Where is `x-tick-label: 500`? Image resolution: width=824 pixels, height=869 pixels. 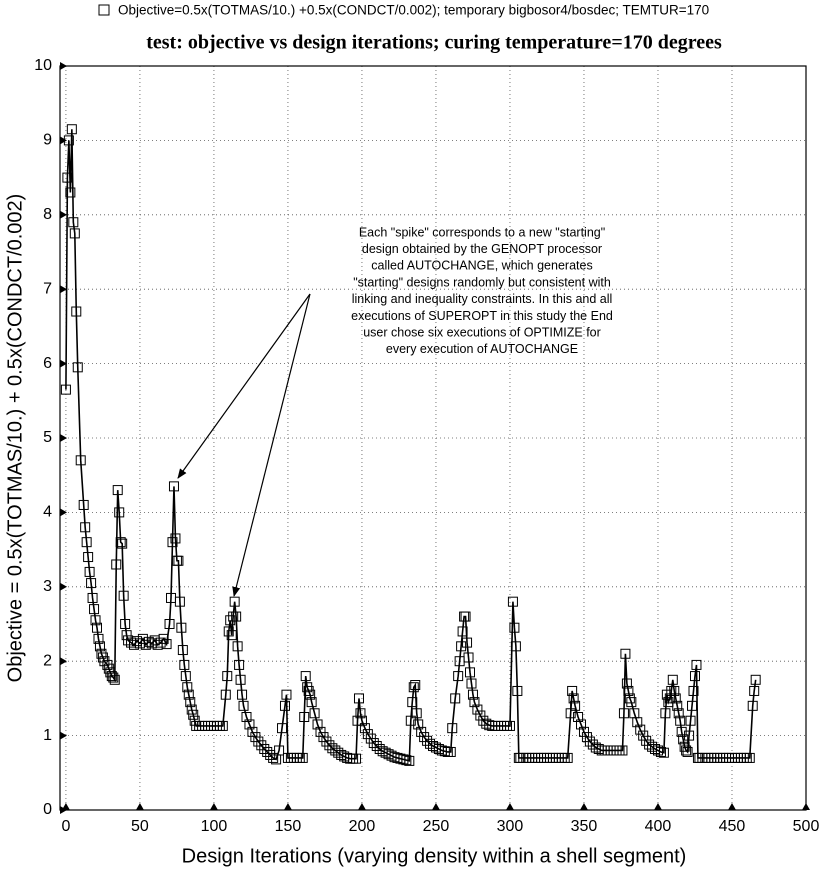 x-tick-label: 500 is located at coordinates (806, 826).